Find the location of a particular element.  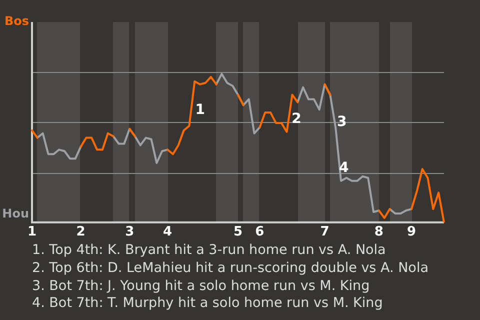

x-tick-label: 6 is located at coordinates (259, 232).